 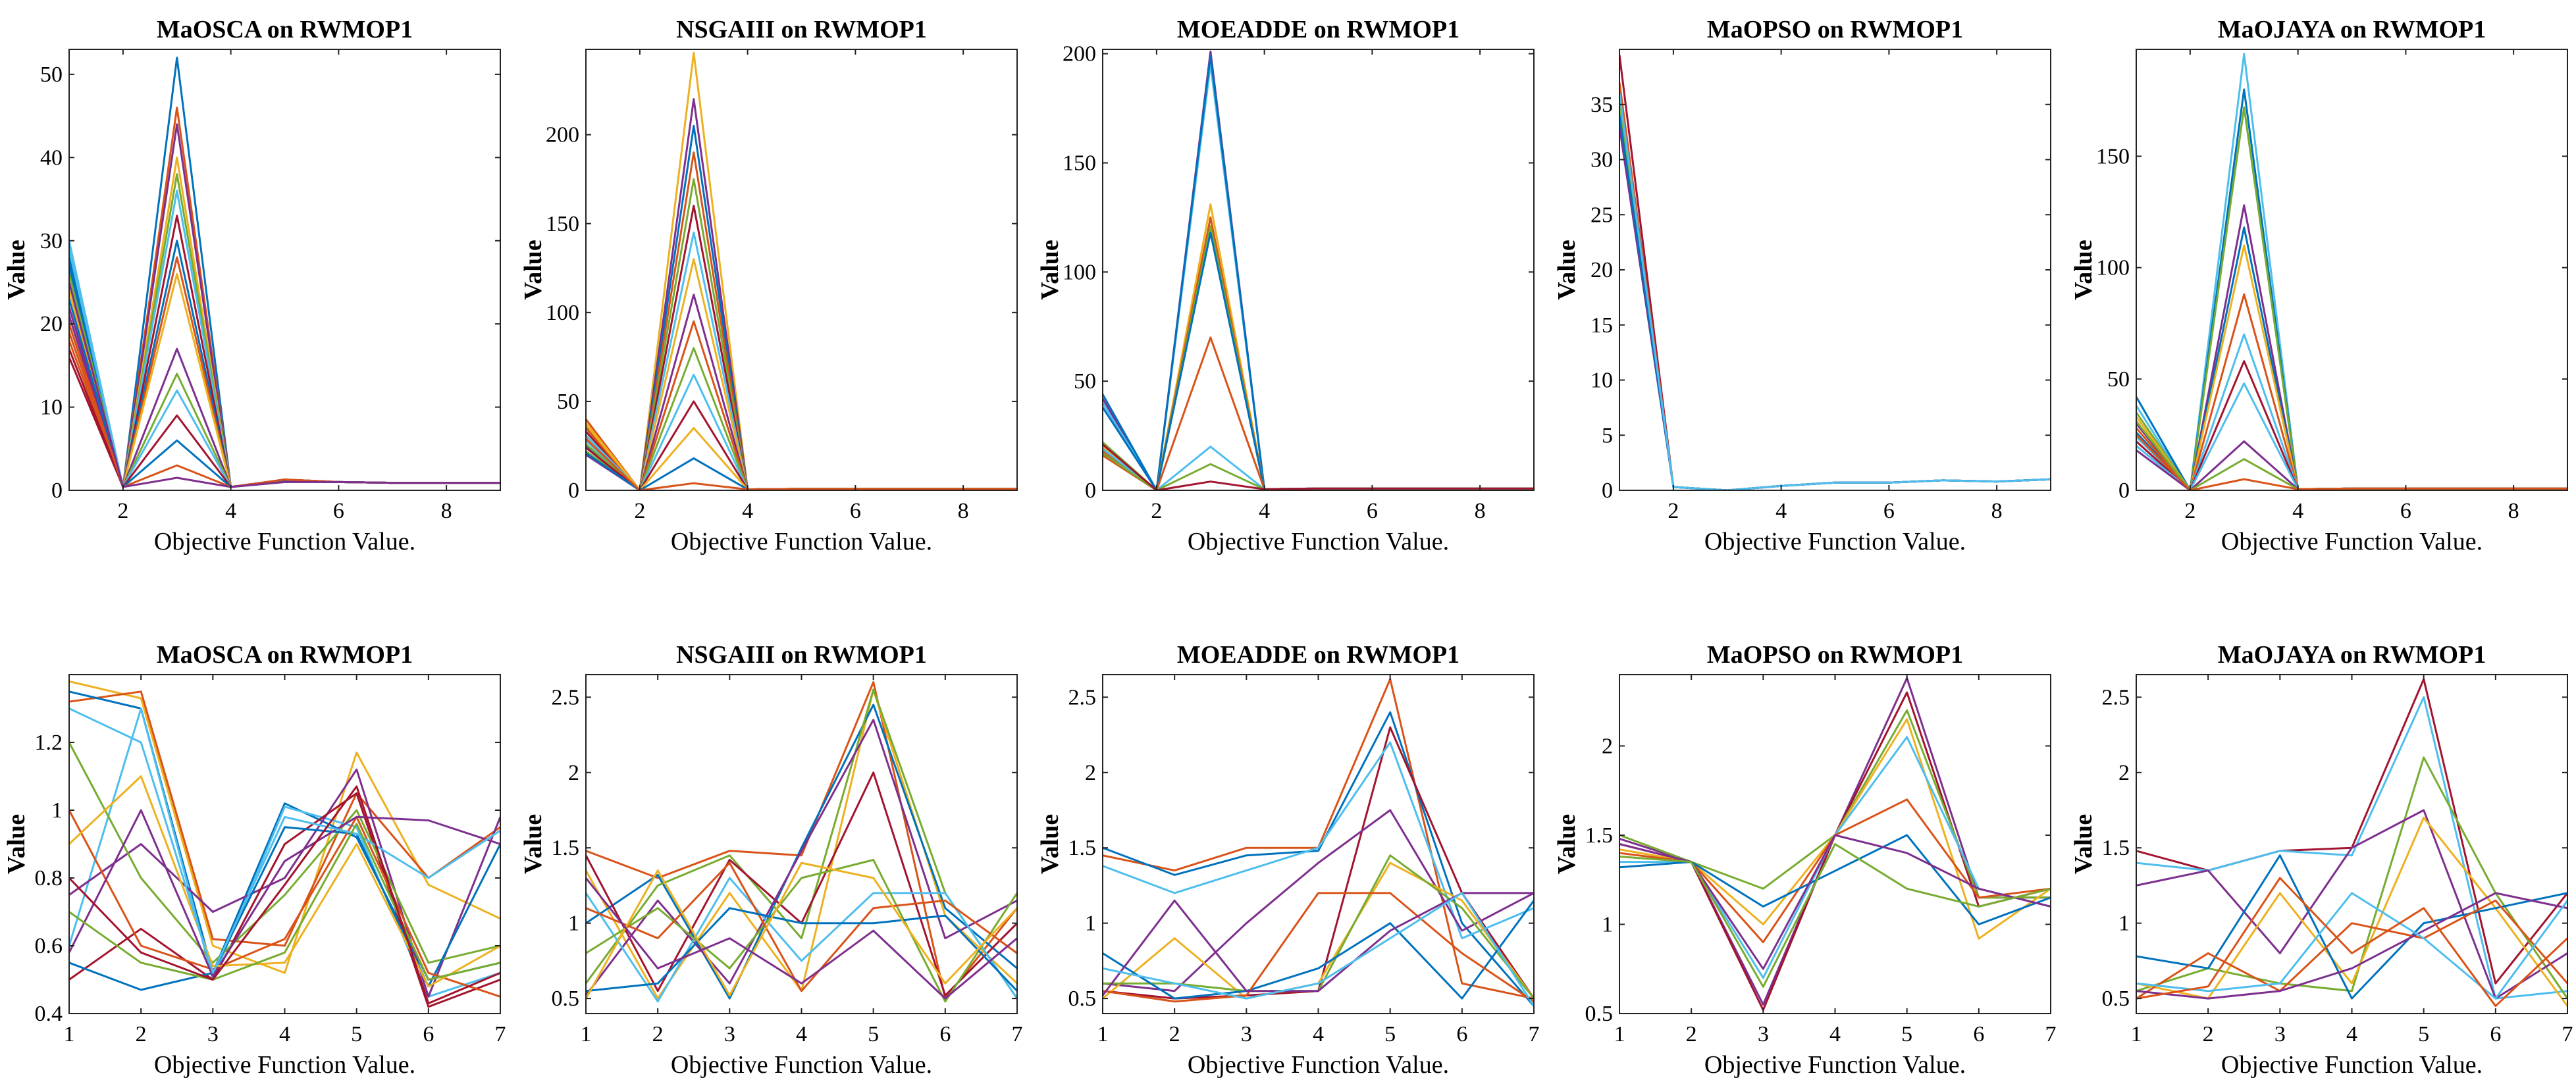 What do you see at coordinates (2116, 697) in the screenshot?
I see `y-tick-label: 2.5` at bounding box center [2116, 697].